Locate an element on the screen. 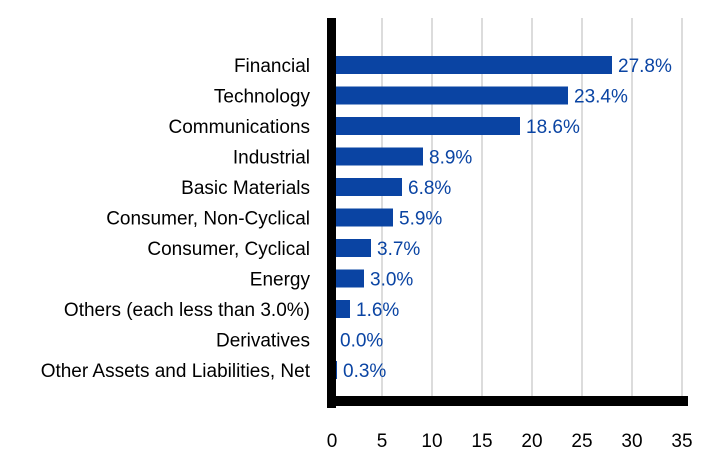  category-label-2: Communications is located at coordinates (240, 127).